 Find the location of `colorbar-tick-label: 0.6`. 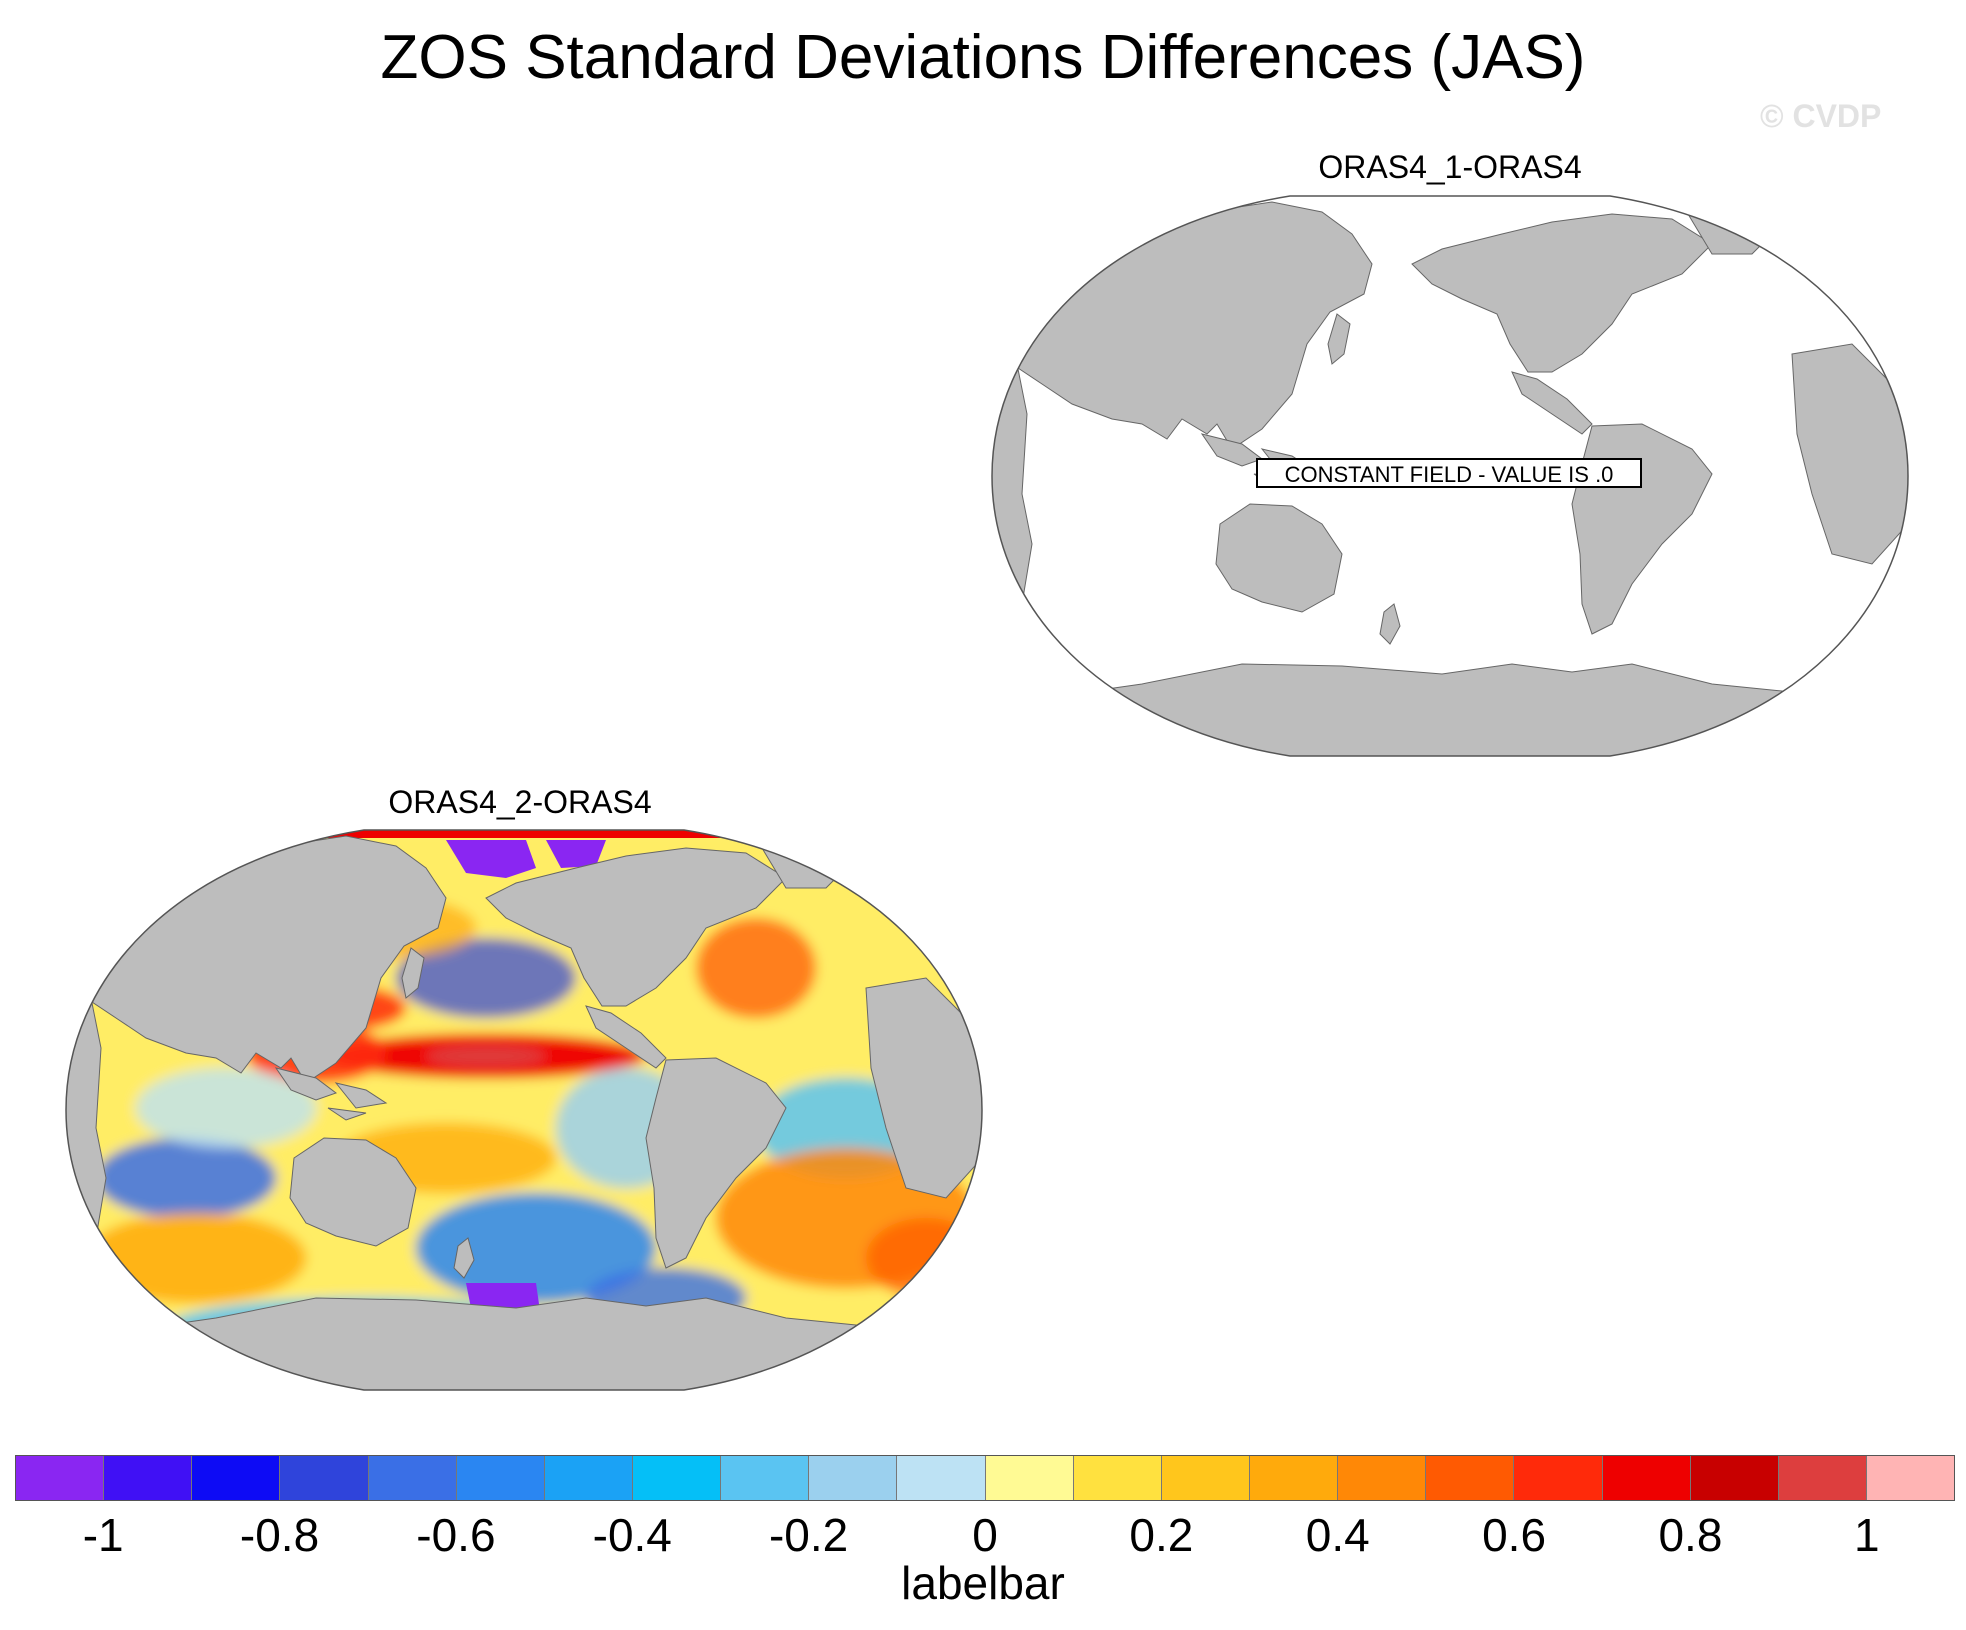

colorbar-tick-label: 0.6 is located at coordinates (1514, 1535).